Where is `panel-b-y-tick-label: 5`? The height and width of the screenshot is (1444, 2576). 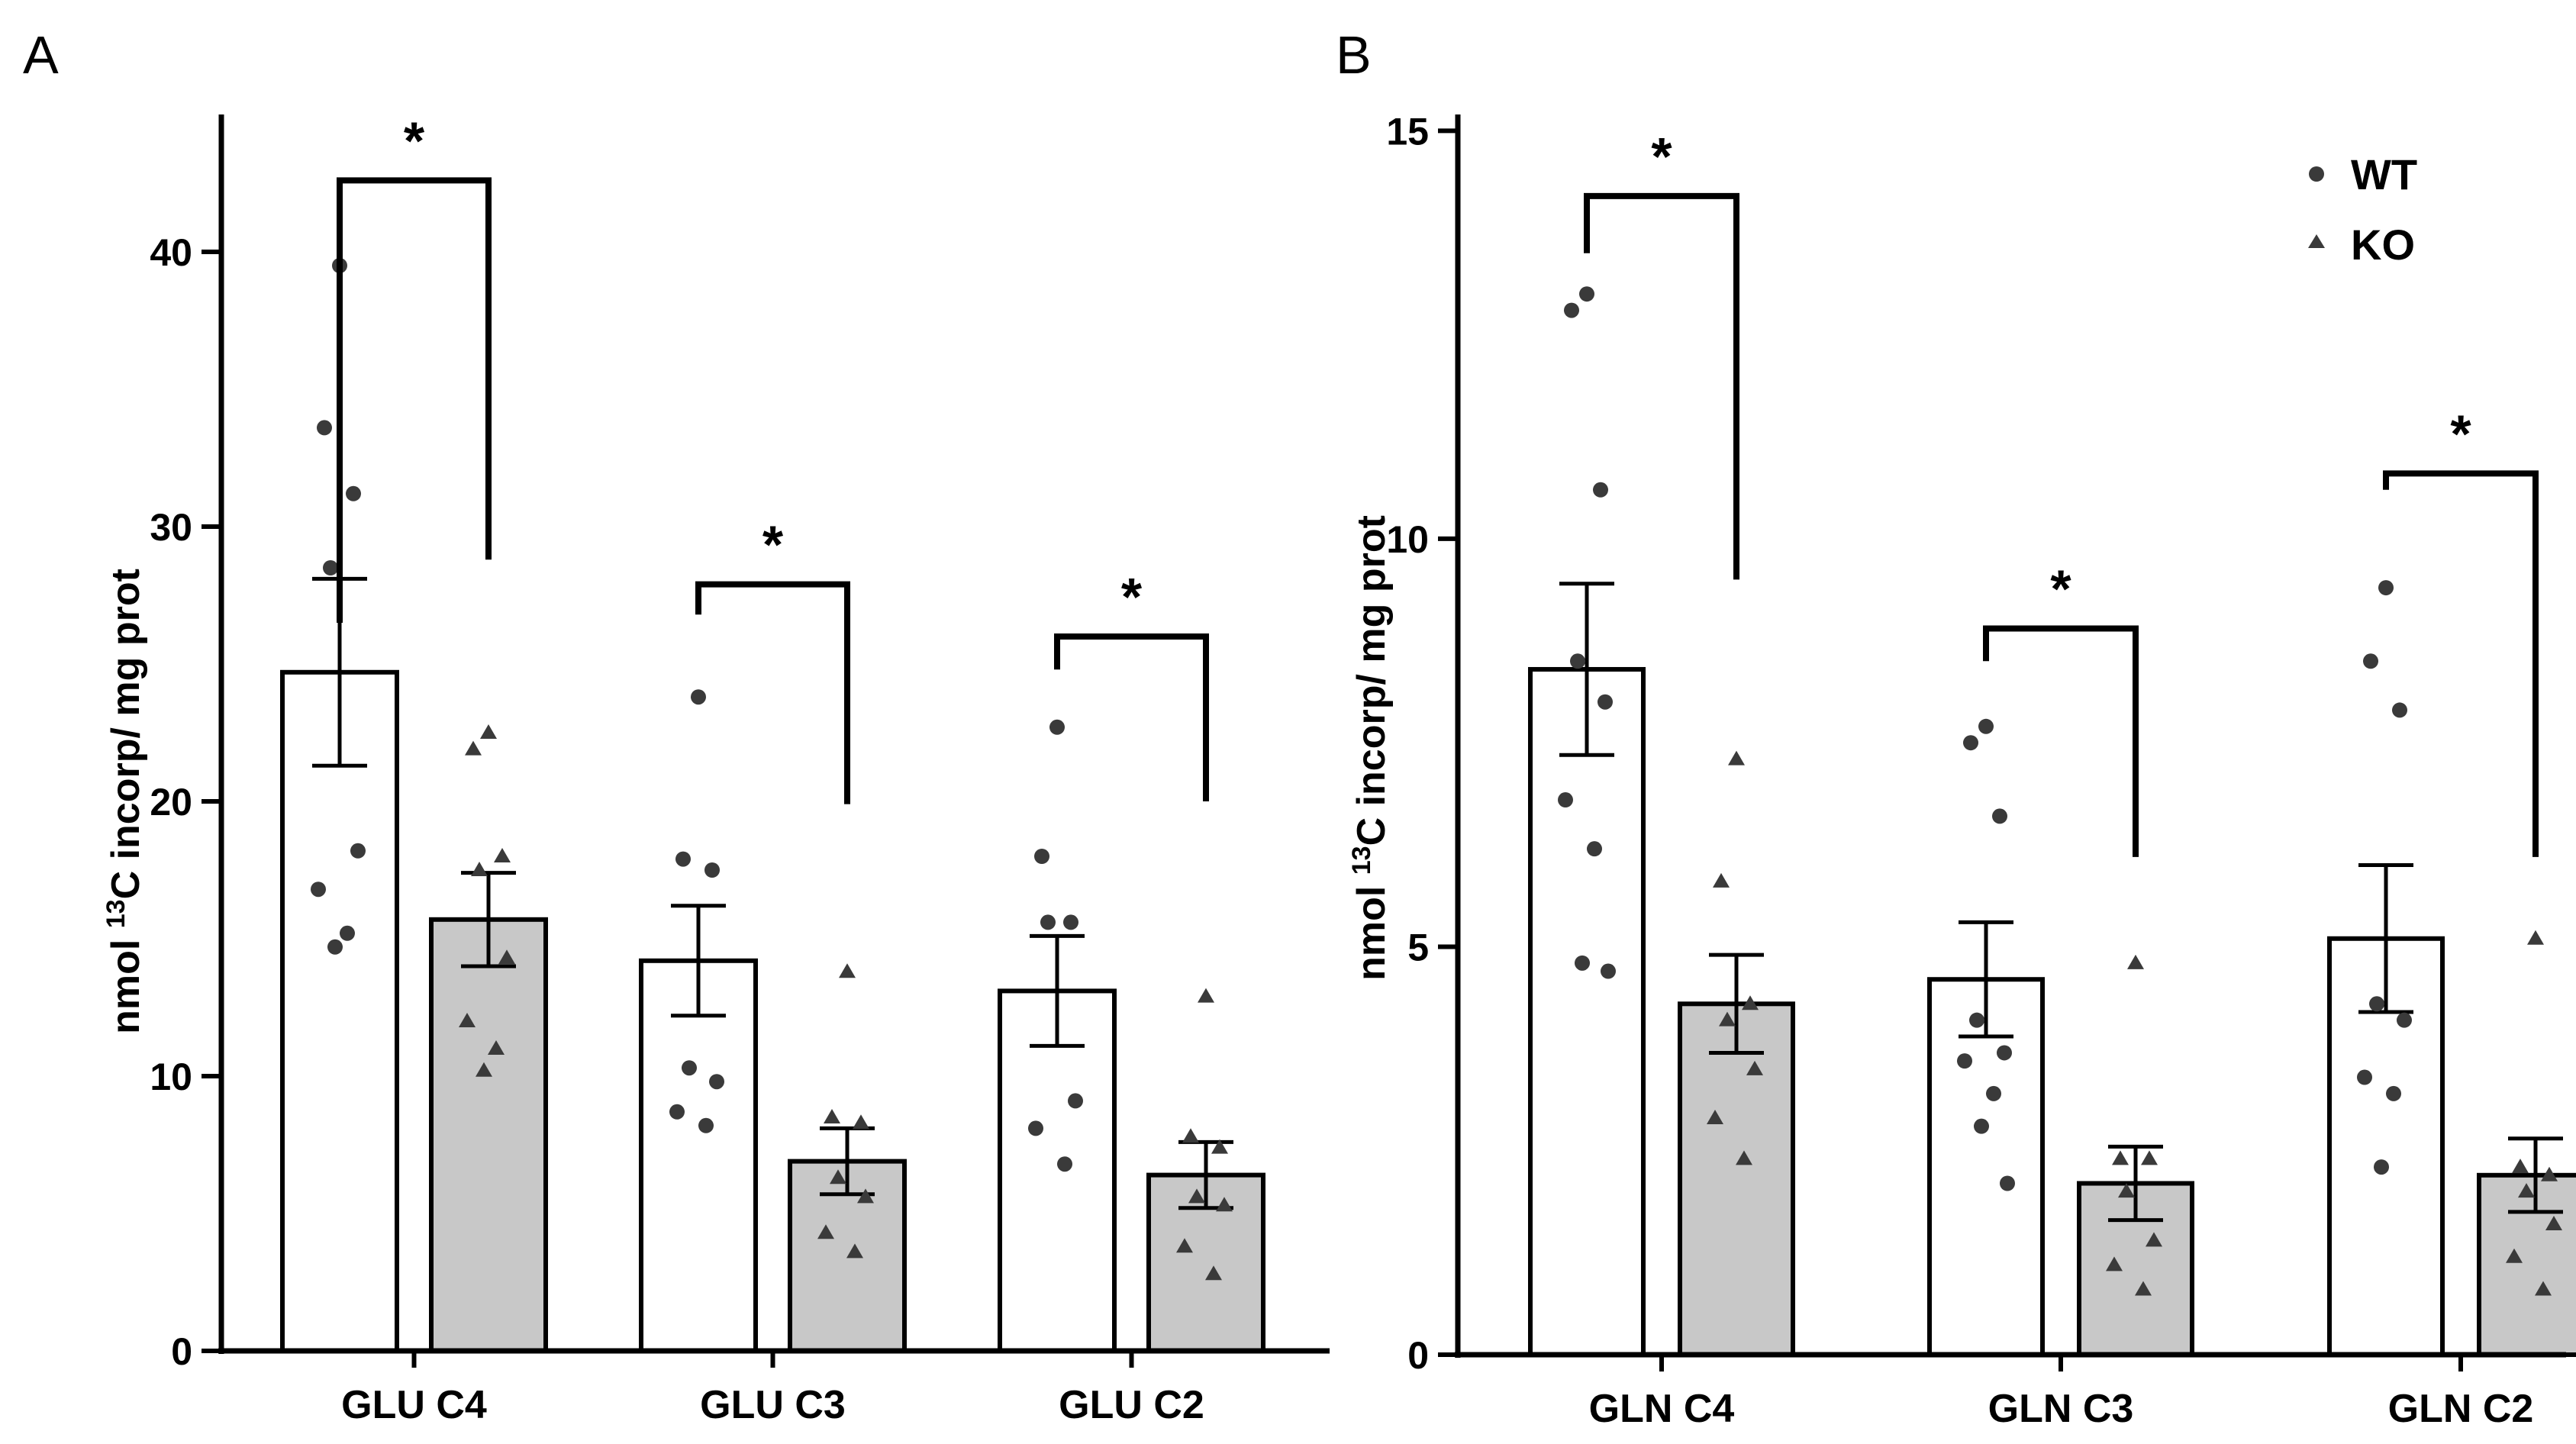 panel-b-y-tick-label: 5 is located at coordinates (1418, 947).